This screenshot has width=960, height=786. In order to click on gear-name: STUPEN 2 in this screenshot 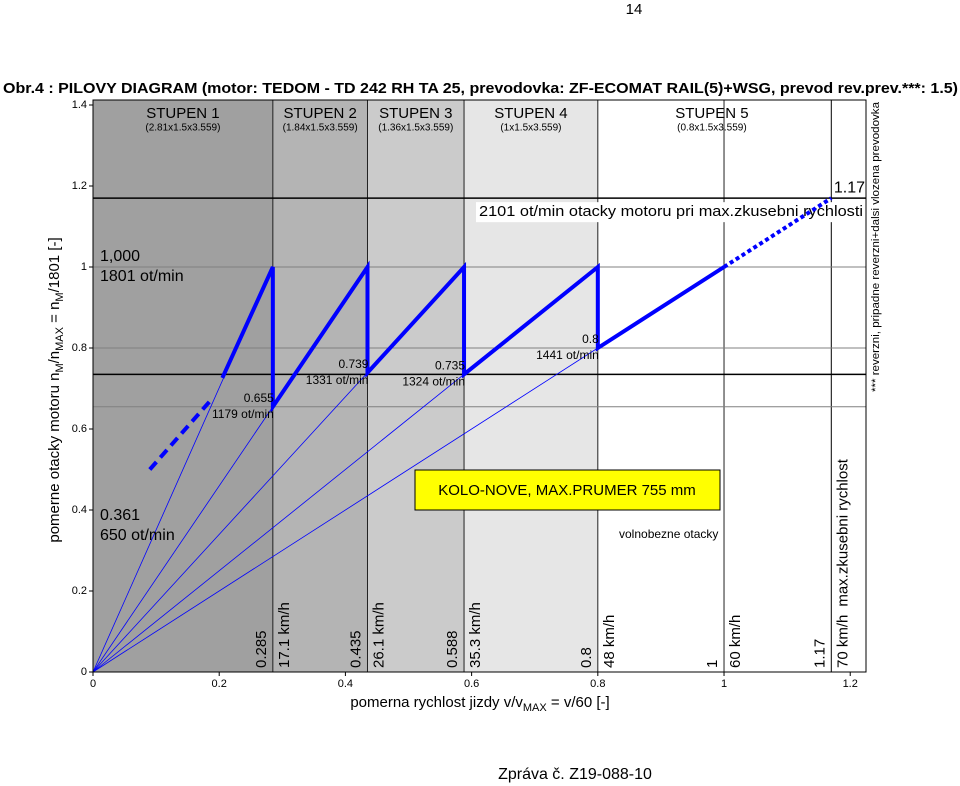, I will do `click(319, 113)`.